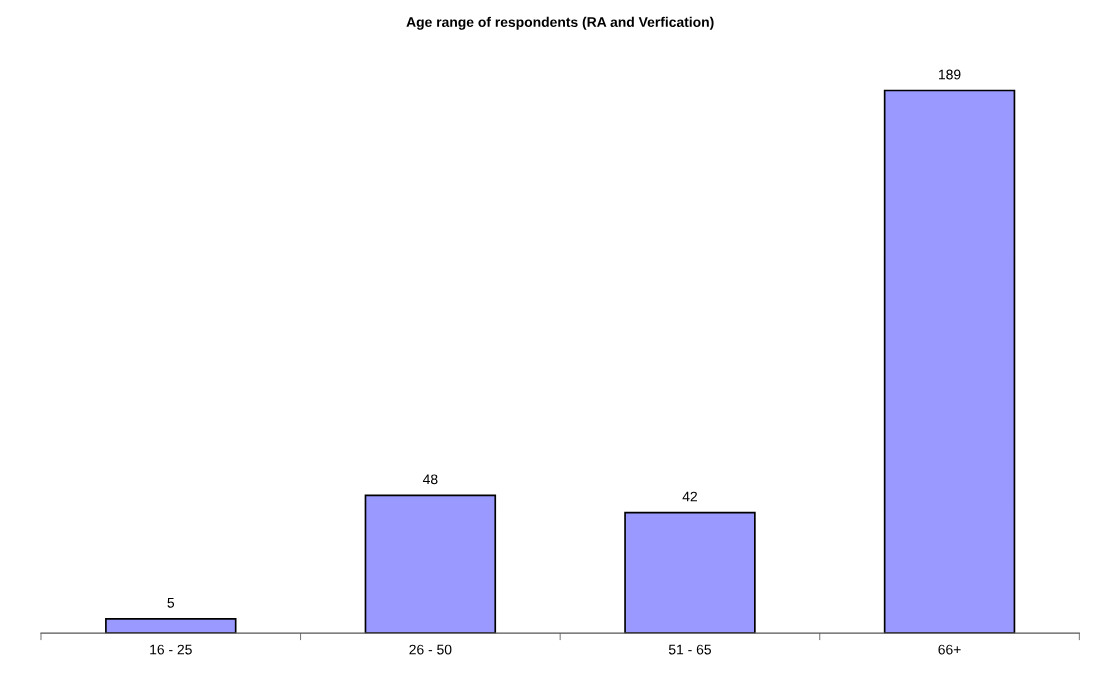 This screenshot has height=675, width=1093. I want to click on x-tick-label: 66+, so click(949, 649).